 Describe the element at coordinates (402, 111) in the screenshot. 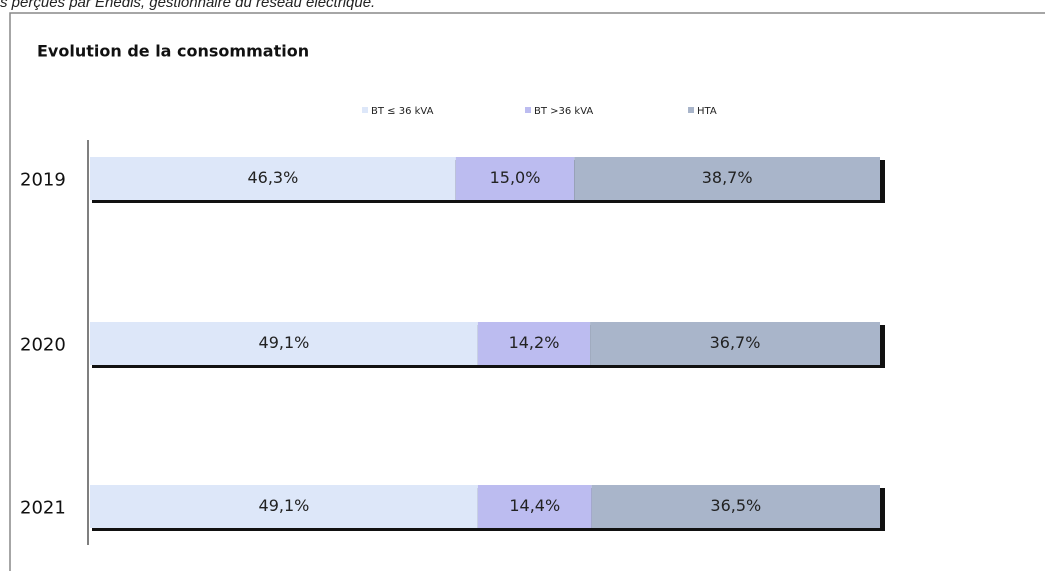

I see `legend-label: BT ≤ 36 kVA` at that location.